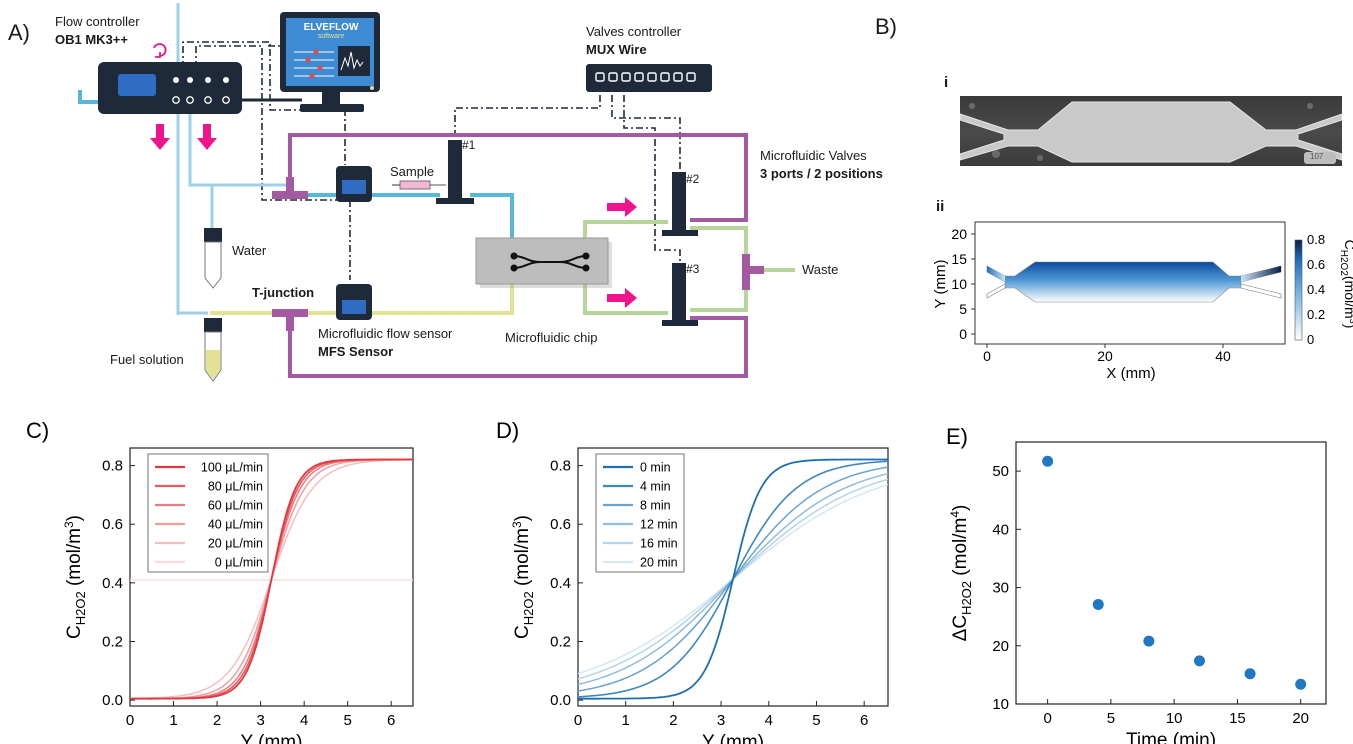 The width and height of the screenshot is (1353, 744). What do you see at coordinates (649, 78) in the screenshot?
I see `valves-controller-device` at bounding box center [649, 78].